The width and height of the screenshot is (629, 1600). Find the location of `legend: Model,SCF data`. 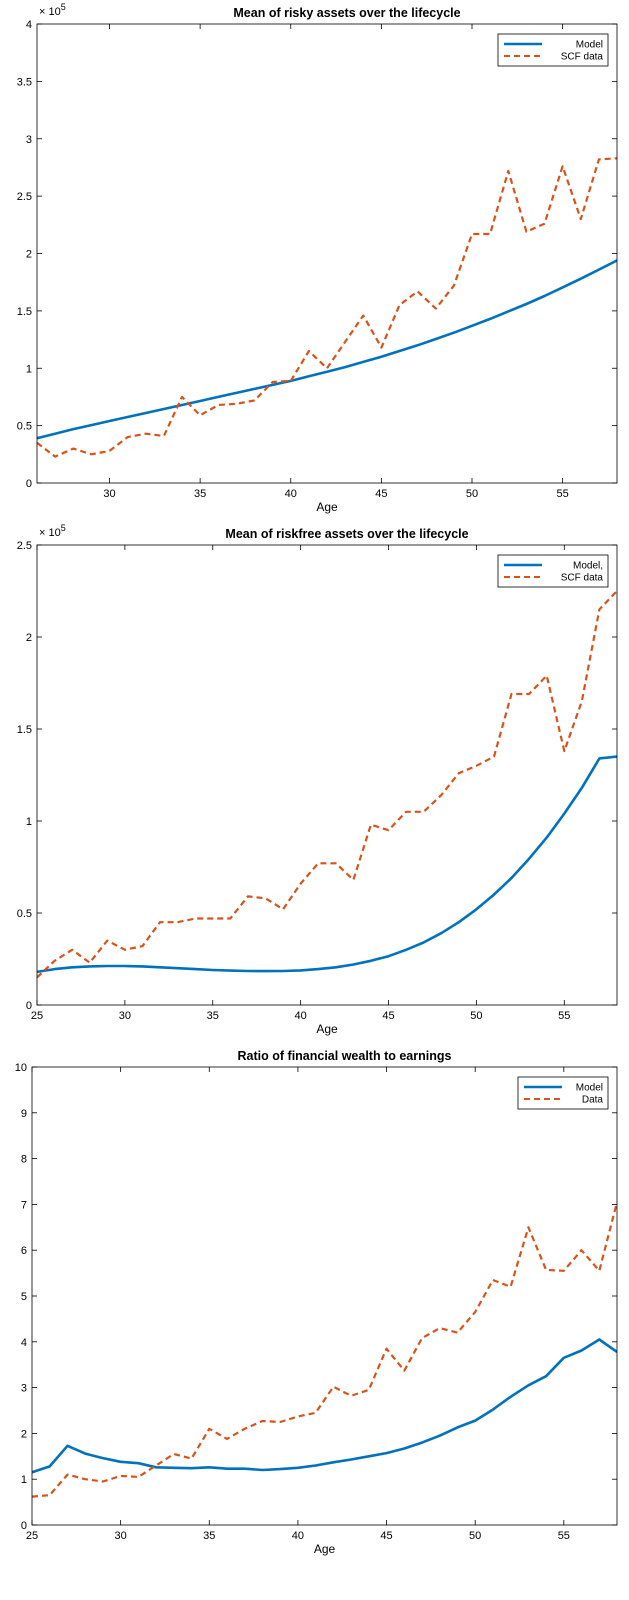

legend: Model,SCF data is located at coordinates (553, 571).